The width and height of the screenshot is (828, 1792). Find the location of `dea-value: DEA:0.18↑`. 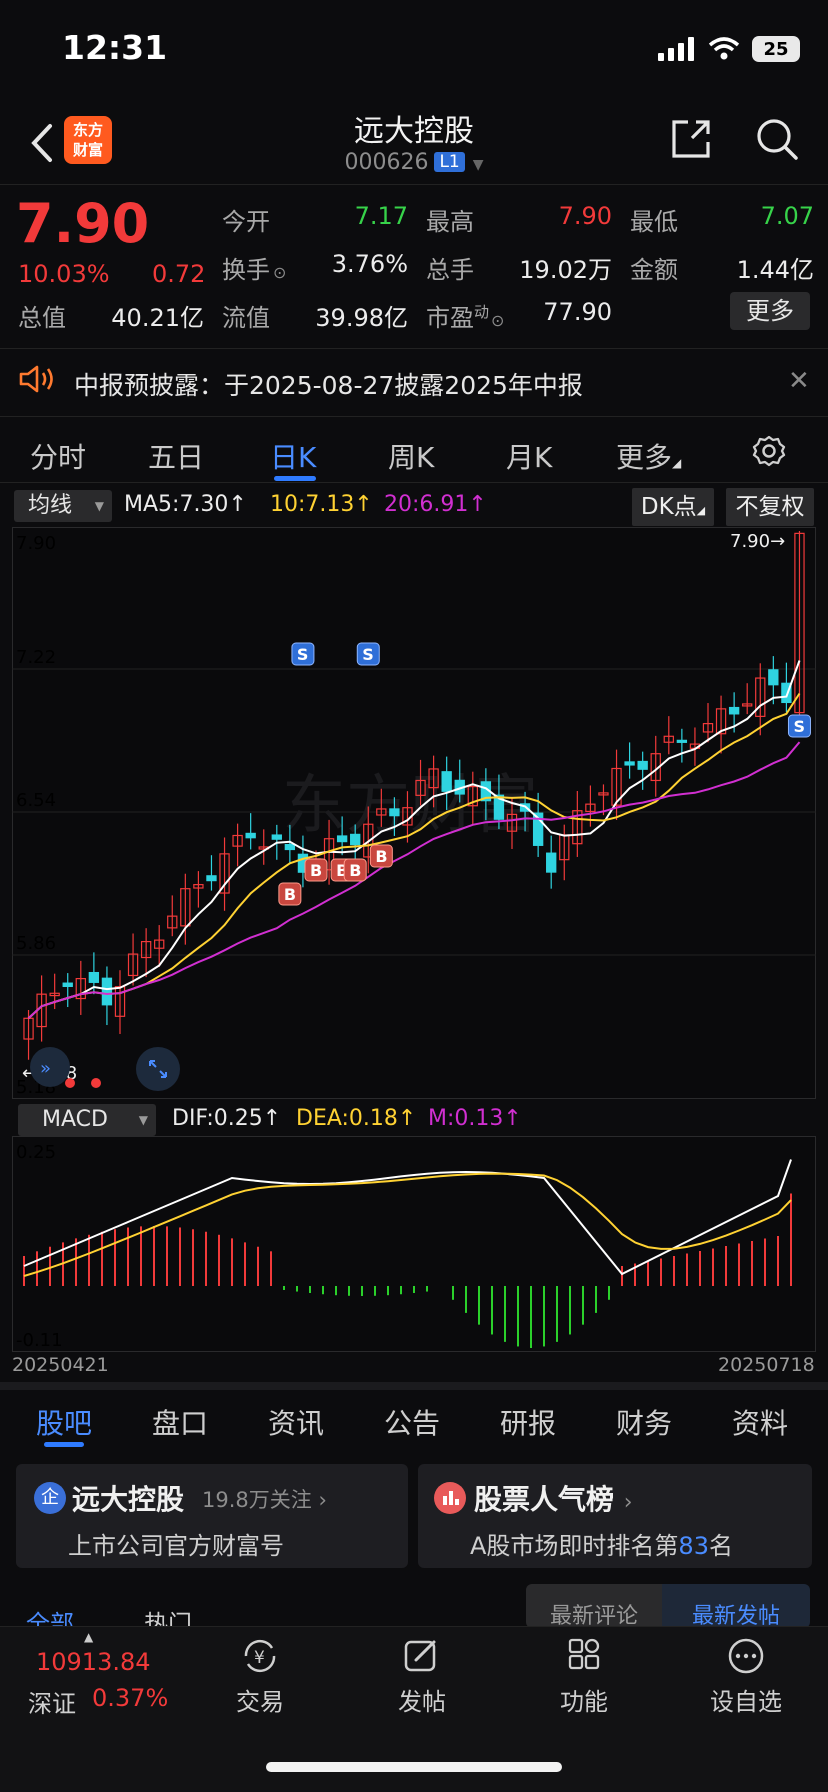

dea-value: DEA:0.18↑ is located at coordinates (356, 1118).